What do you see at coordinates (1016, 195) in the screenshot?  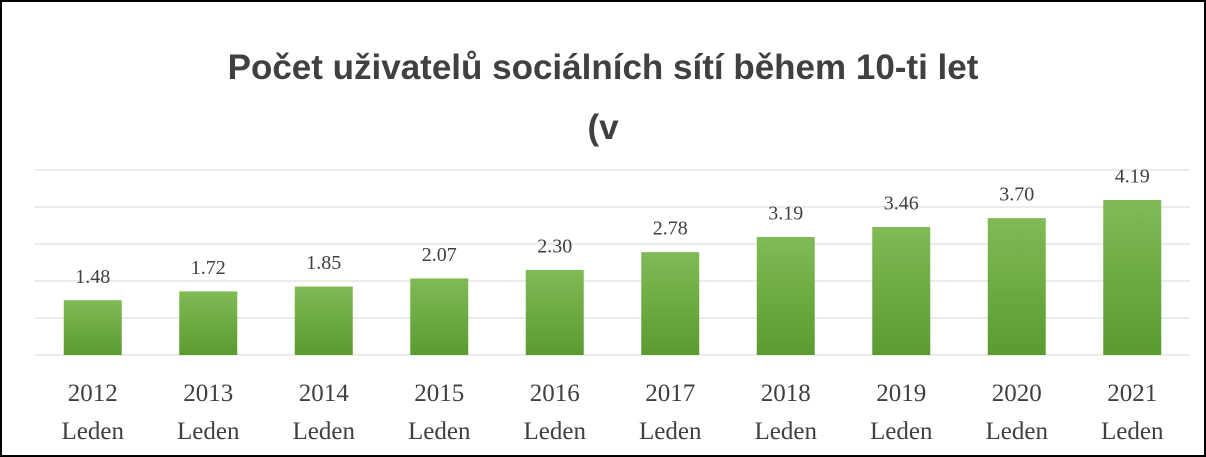 I see `value-label: 3.70` at bounding box center [1016, 195].